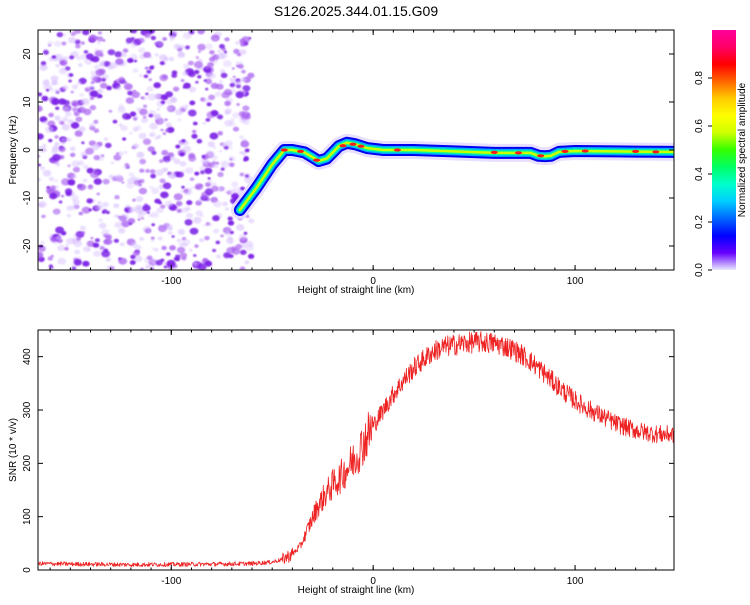 This screenshot has height=605, width=750. Describe the element at coordinates (27, 356) in the screenshot. I see `y-tick-label: 400` at that location.